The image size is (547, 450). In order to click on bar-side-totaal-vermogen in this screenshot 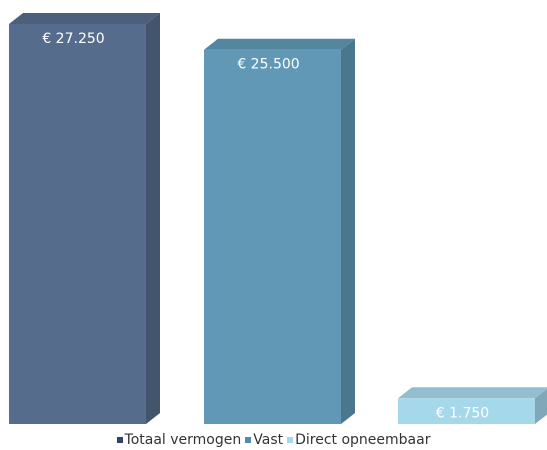, I will do `click(153, 218)`.